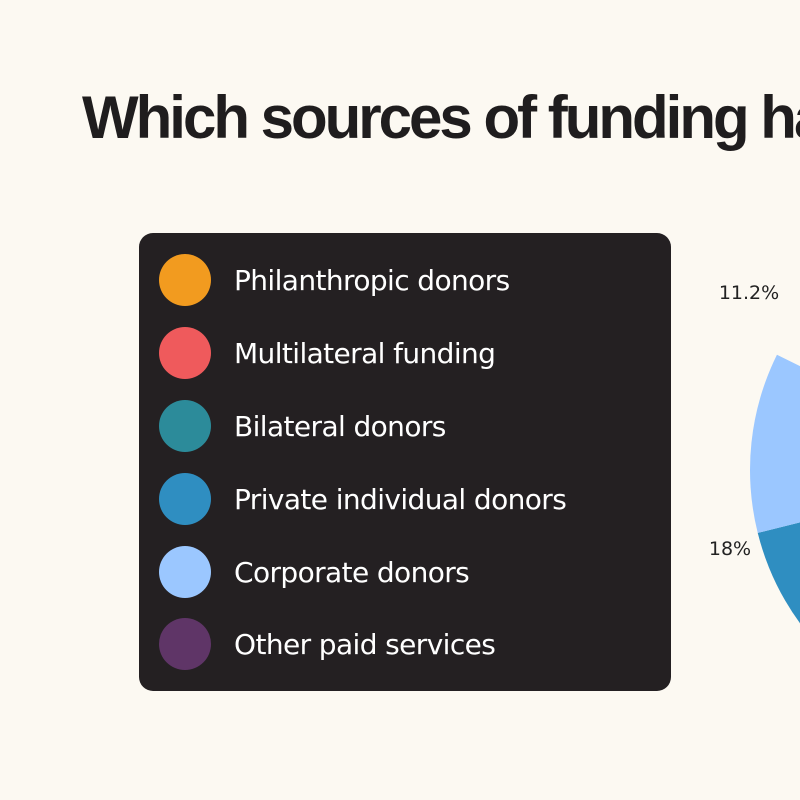  I want to click on legend-item-other-paid-services: Other paid services, so click(327, 644).